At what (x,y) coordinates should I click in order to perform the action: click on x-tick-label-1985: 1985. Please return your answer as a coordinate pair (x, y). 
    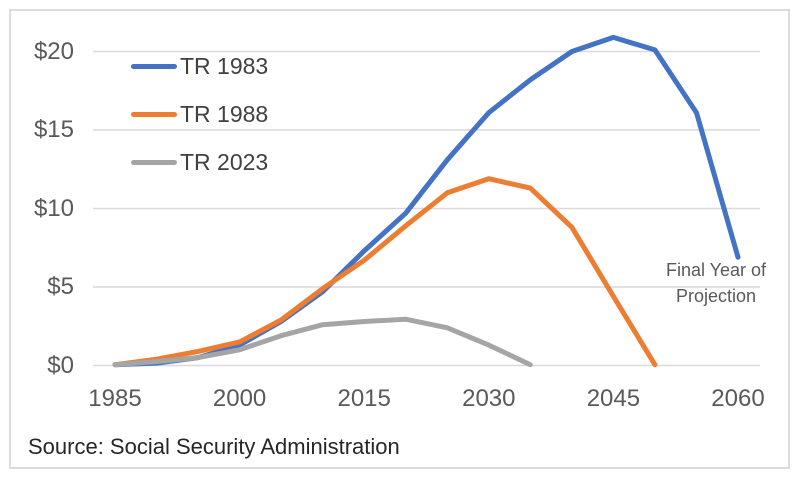
    Looking at the image, I should click on (115, 398).